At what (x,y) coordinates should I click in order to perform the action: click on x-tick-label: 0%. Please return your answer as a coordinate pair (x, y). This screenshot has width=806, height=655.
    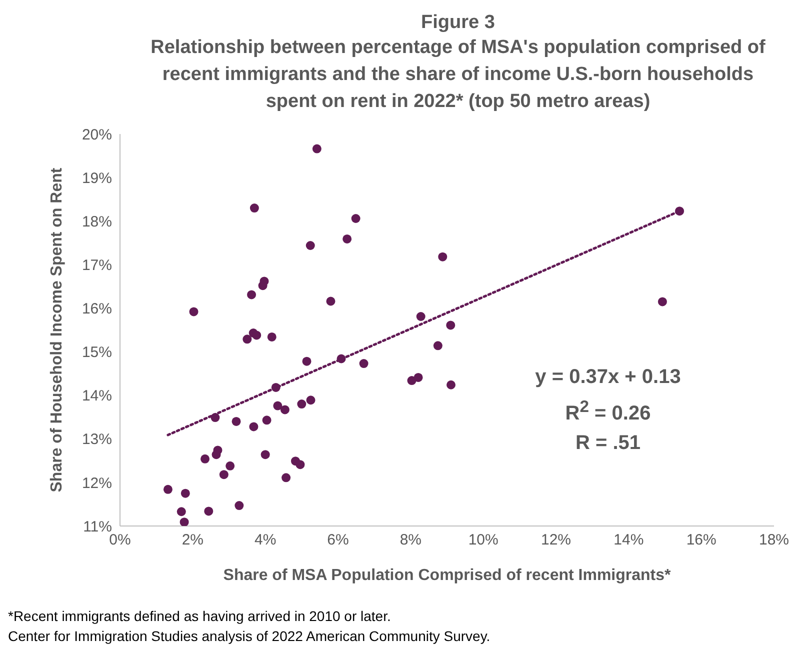
    Looking at the image, I should click on (120, 540).